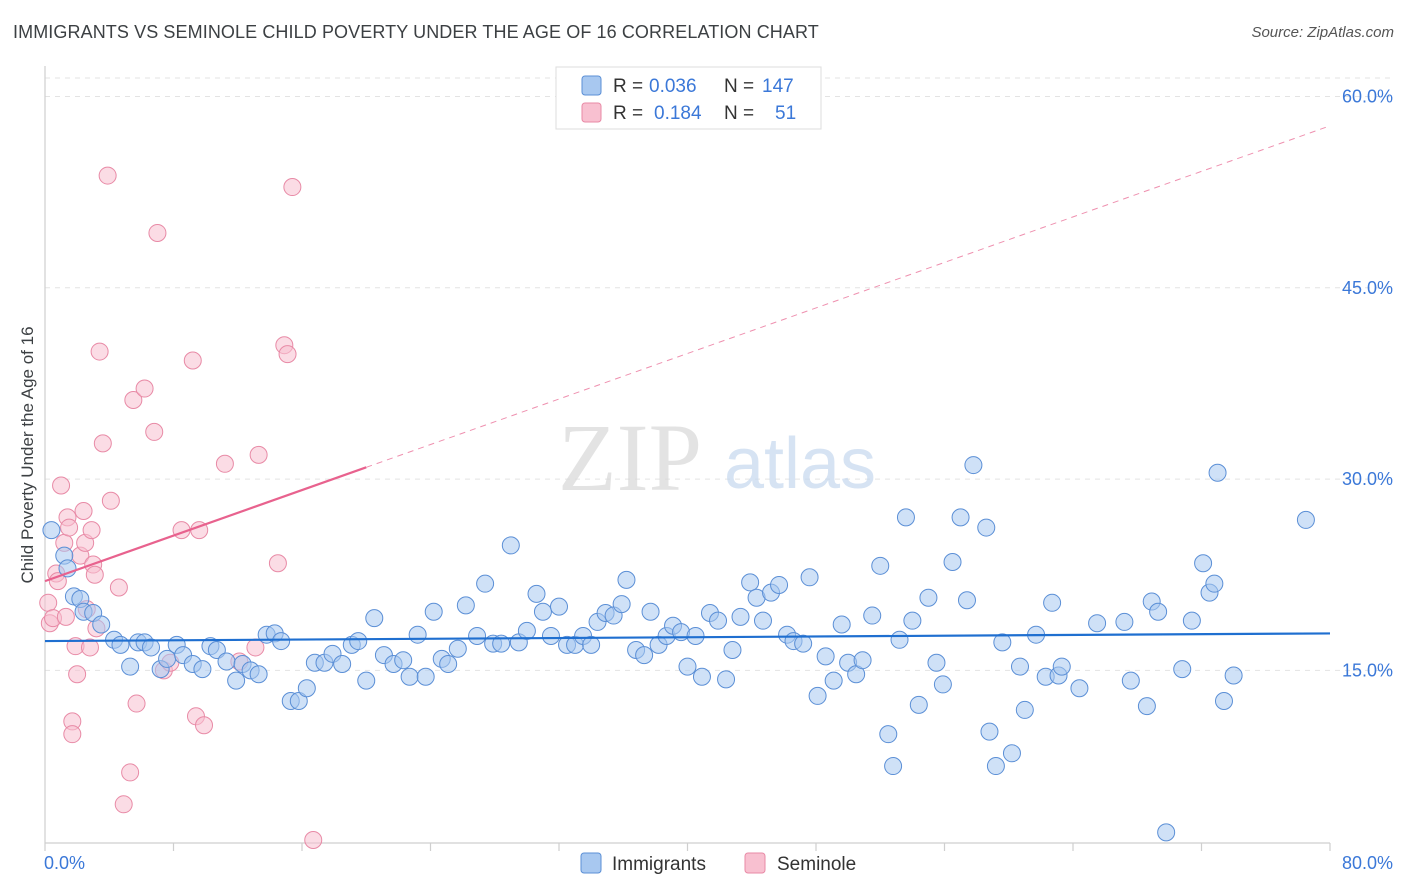  What do you see at coordinates (1322, 32) in the screenshot?
I see `source-label: Source: ZipAtlas.com` at bounding box center [1322, 32].